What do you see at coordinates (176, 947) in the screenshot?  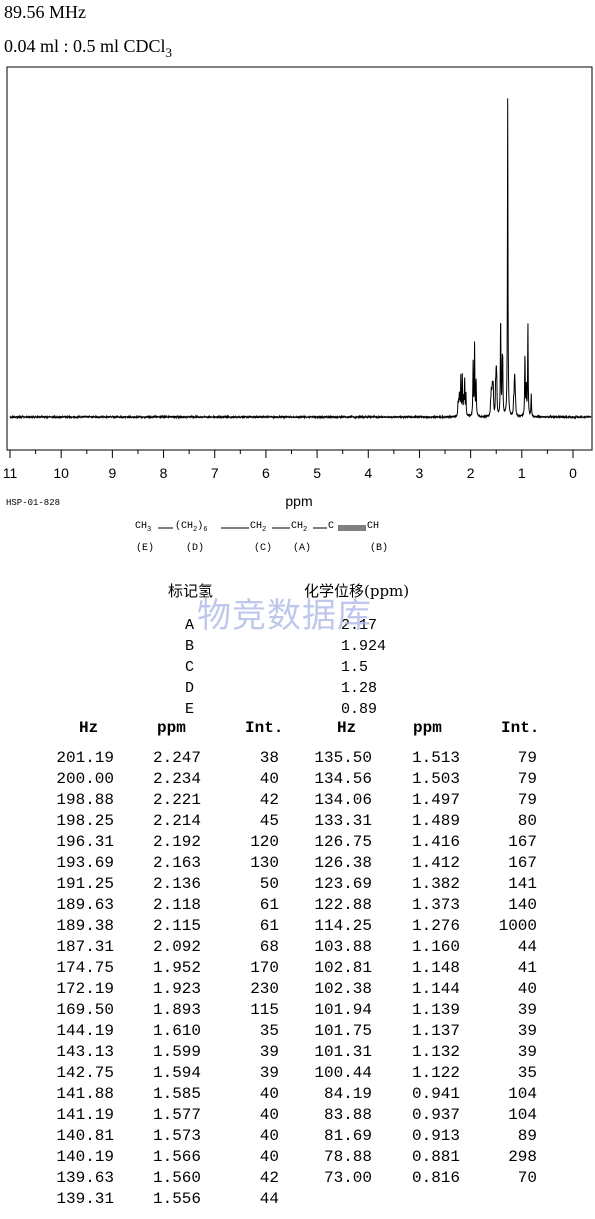 I see `peak-ppm-cell: 2.092` at bounding box center [176, 947].